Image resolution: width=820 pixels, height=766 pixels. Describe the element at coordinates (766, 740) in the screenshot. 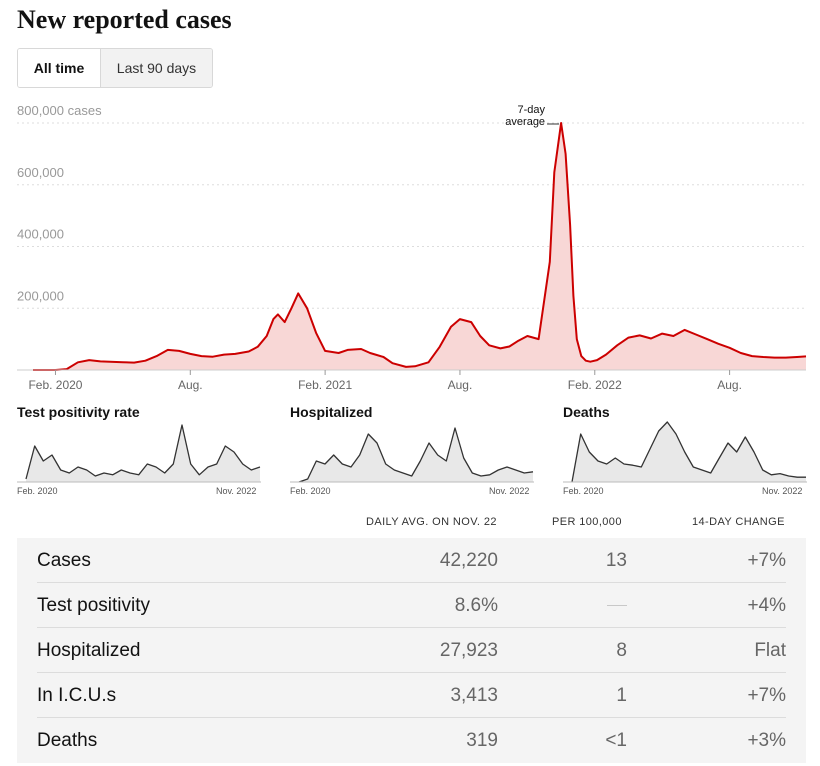

I see `row-14-day-change: +3%` at that location.